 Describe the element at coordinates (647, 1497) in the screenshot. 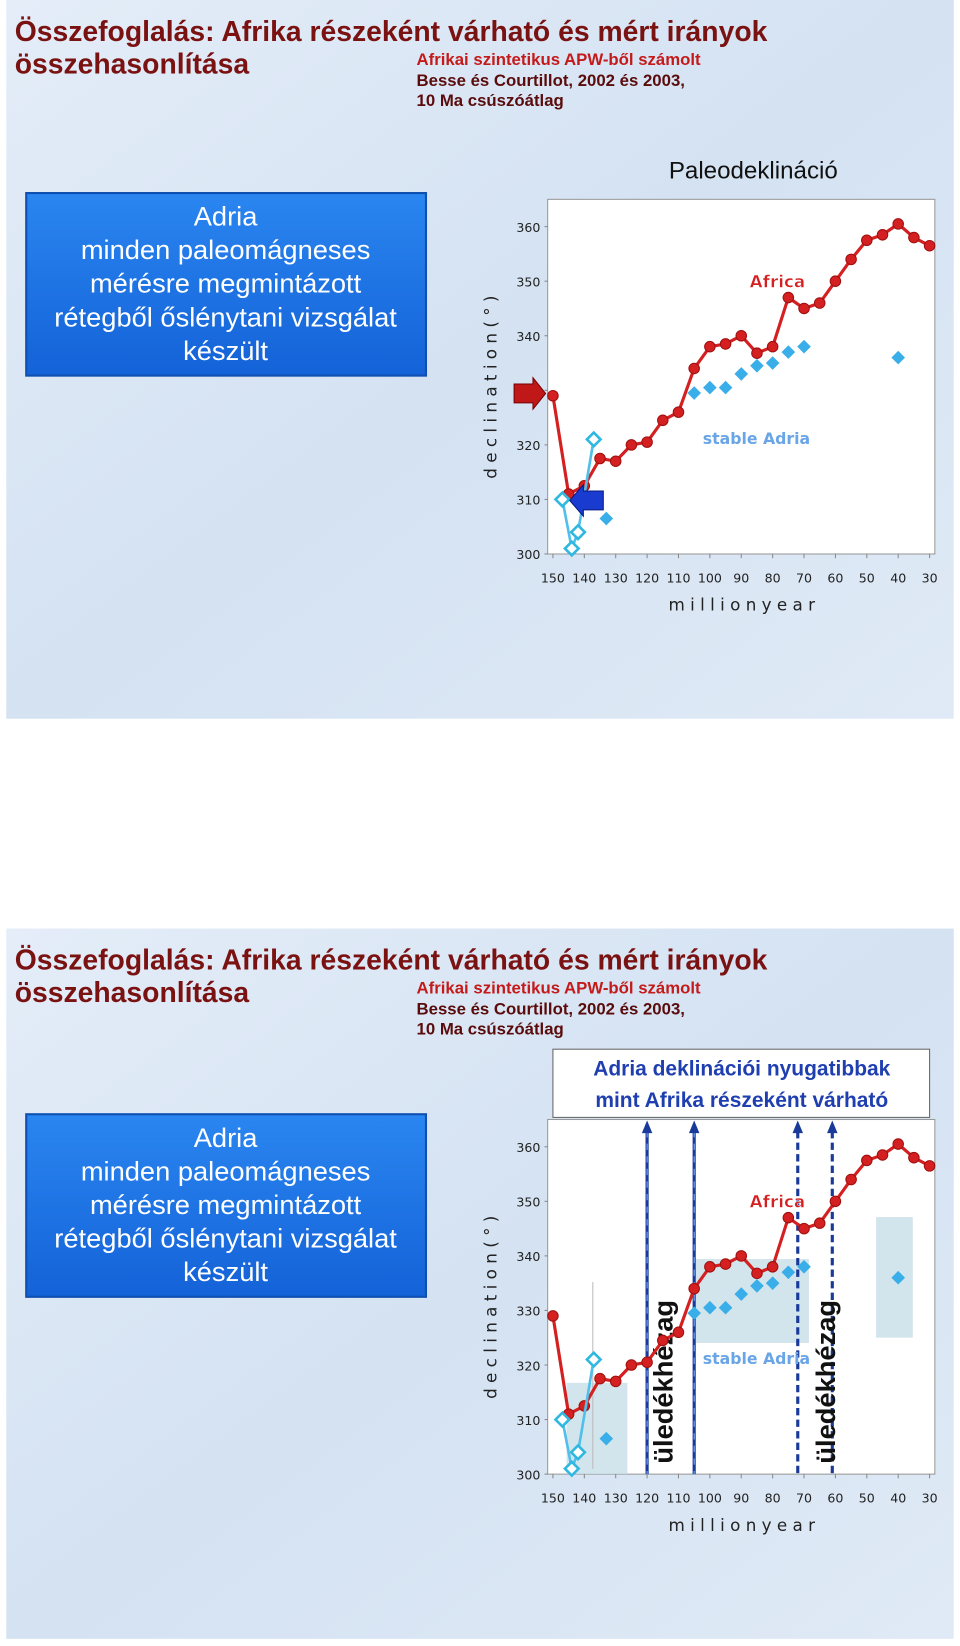

I see `x-tick-label: 120` at that location.